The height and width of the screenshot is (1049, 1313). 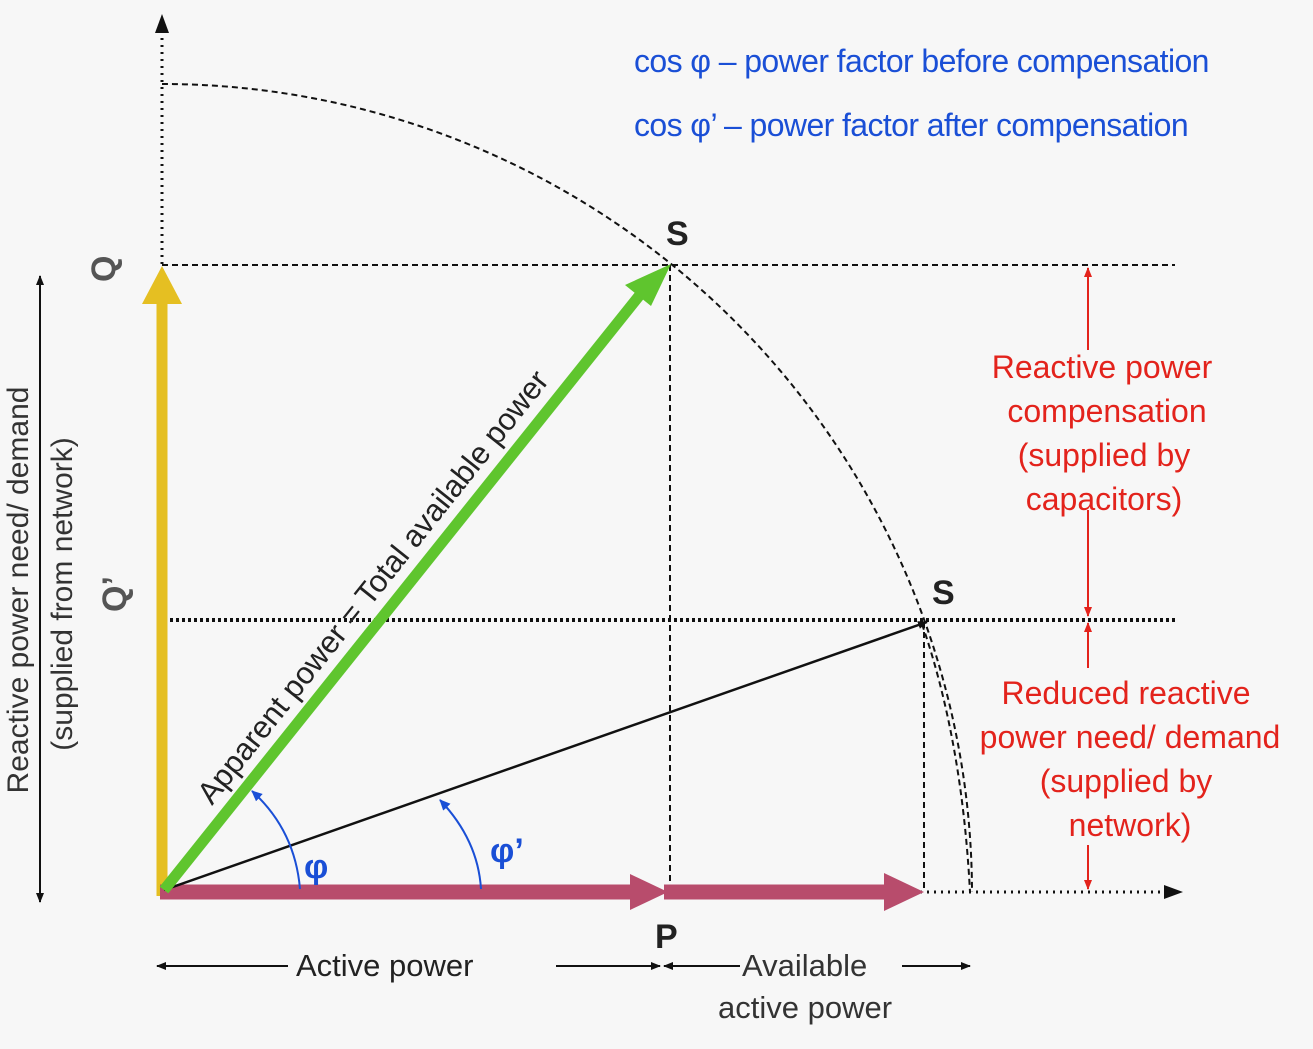 What do you see at coordinates (1130, 737) in the screenshot?
I see `reduced-text-2: power need/ demand` at bounding box center [1130, 737].